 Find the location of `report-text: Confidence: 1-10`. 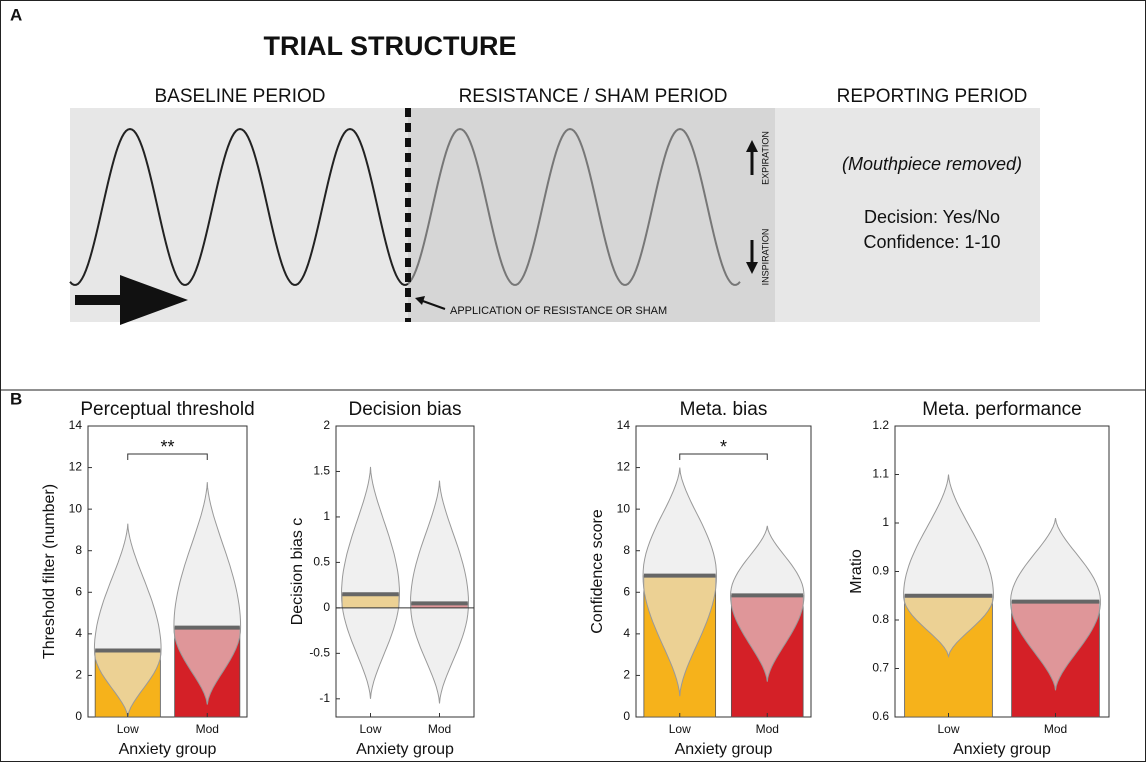

report-text: Confidence: 1-10 is located at coordinates (931, 242).